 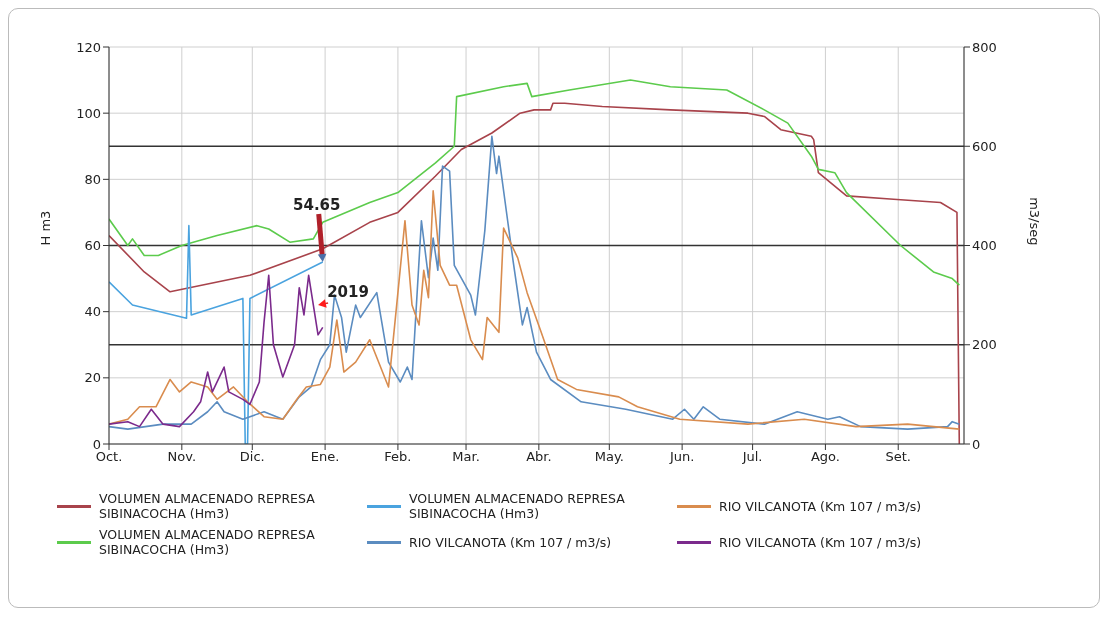 I want to click on annotation: 2019, so click(x=348, y=292).